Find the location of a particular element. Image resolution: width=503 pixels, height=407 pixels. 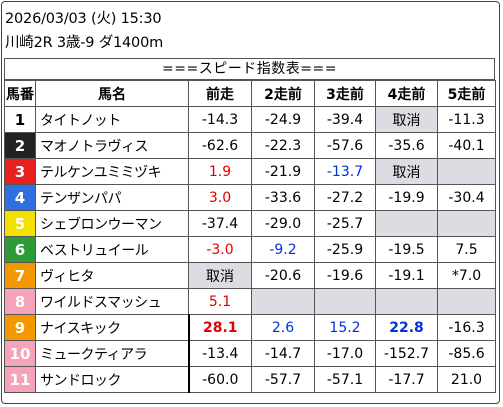

horse-number: 9 is located at coordinates (20, 327).